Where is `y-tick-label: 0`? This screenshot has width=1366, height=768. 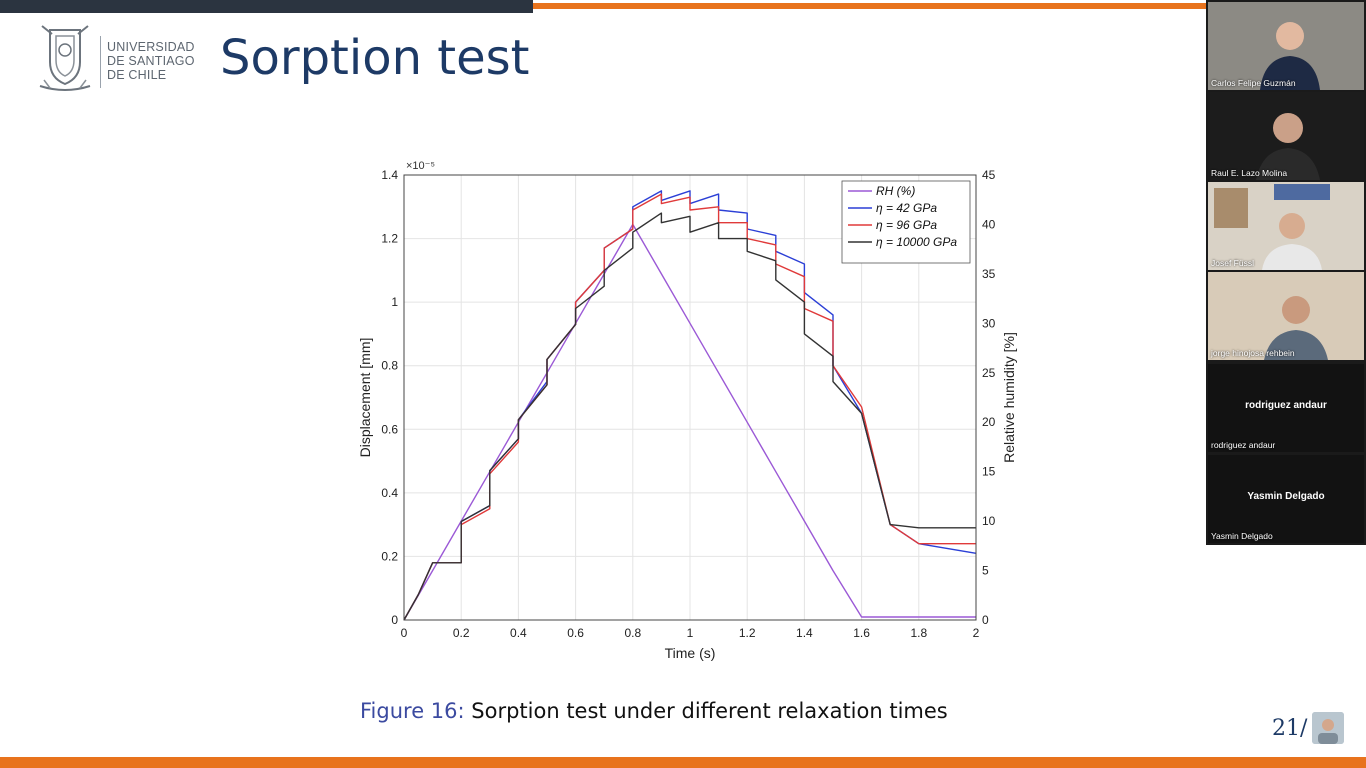 y-tick-label: 0 is located at coordinates (394, 620).